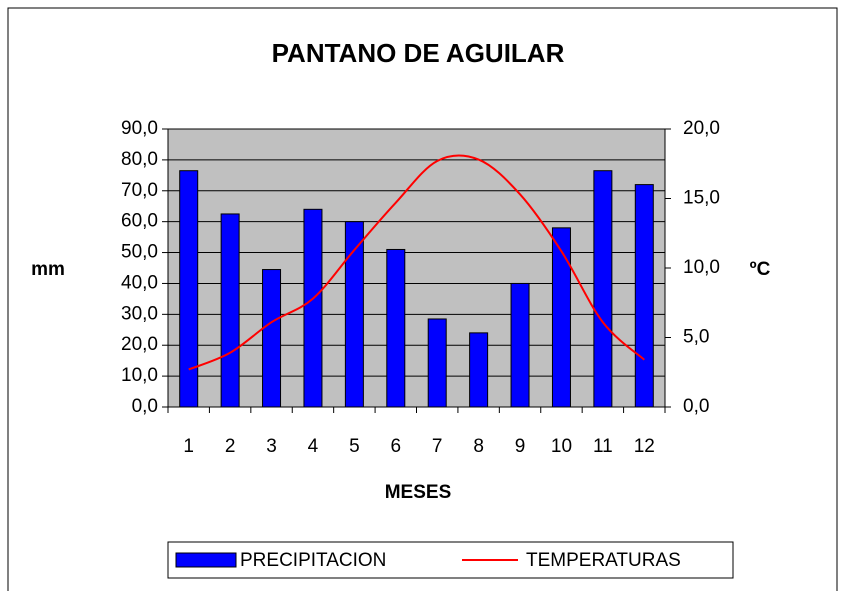  I want to click on y2-tick-label: 0,0, so click(696, 406).